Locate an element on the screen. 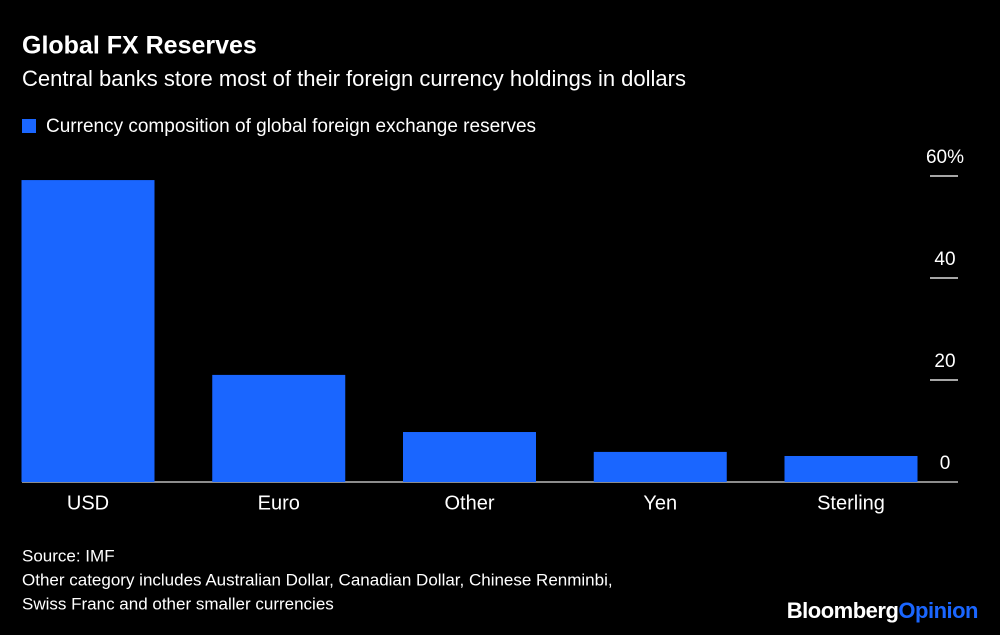  brand: BloombergOpinion is located at coordinates (882, 610).